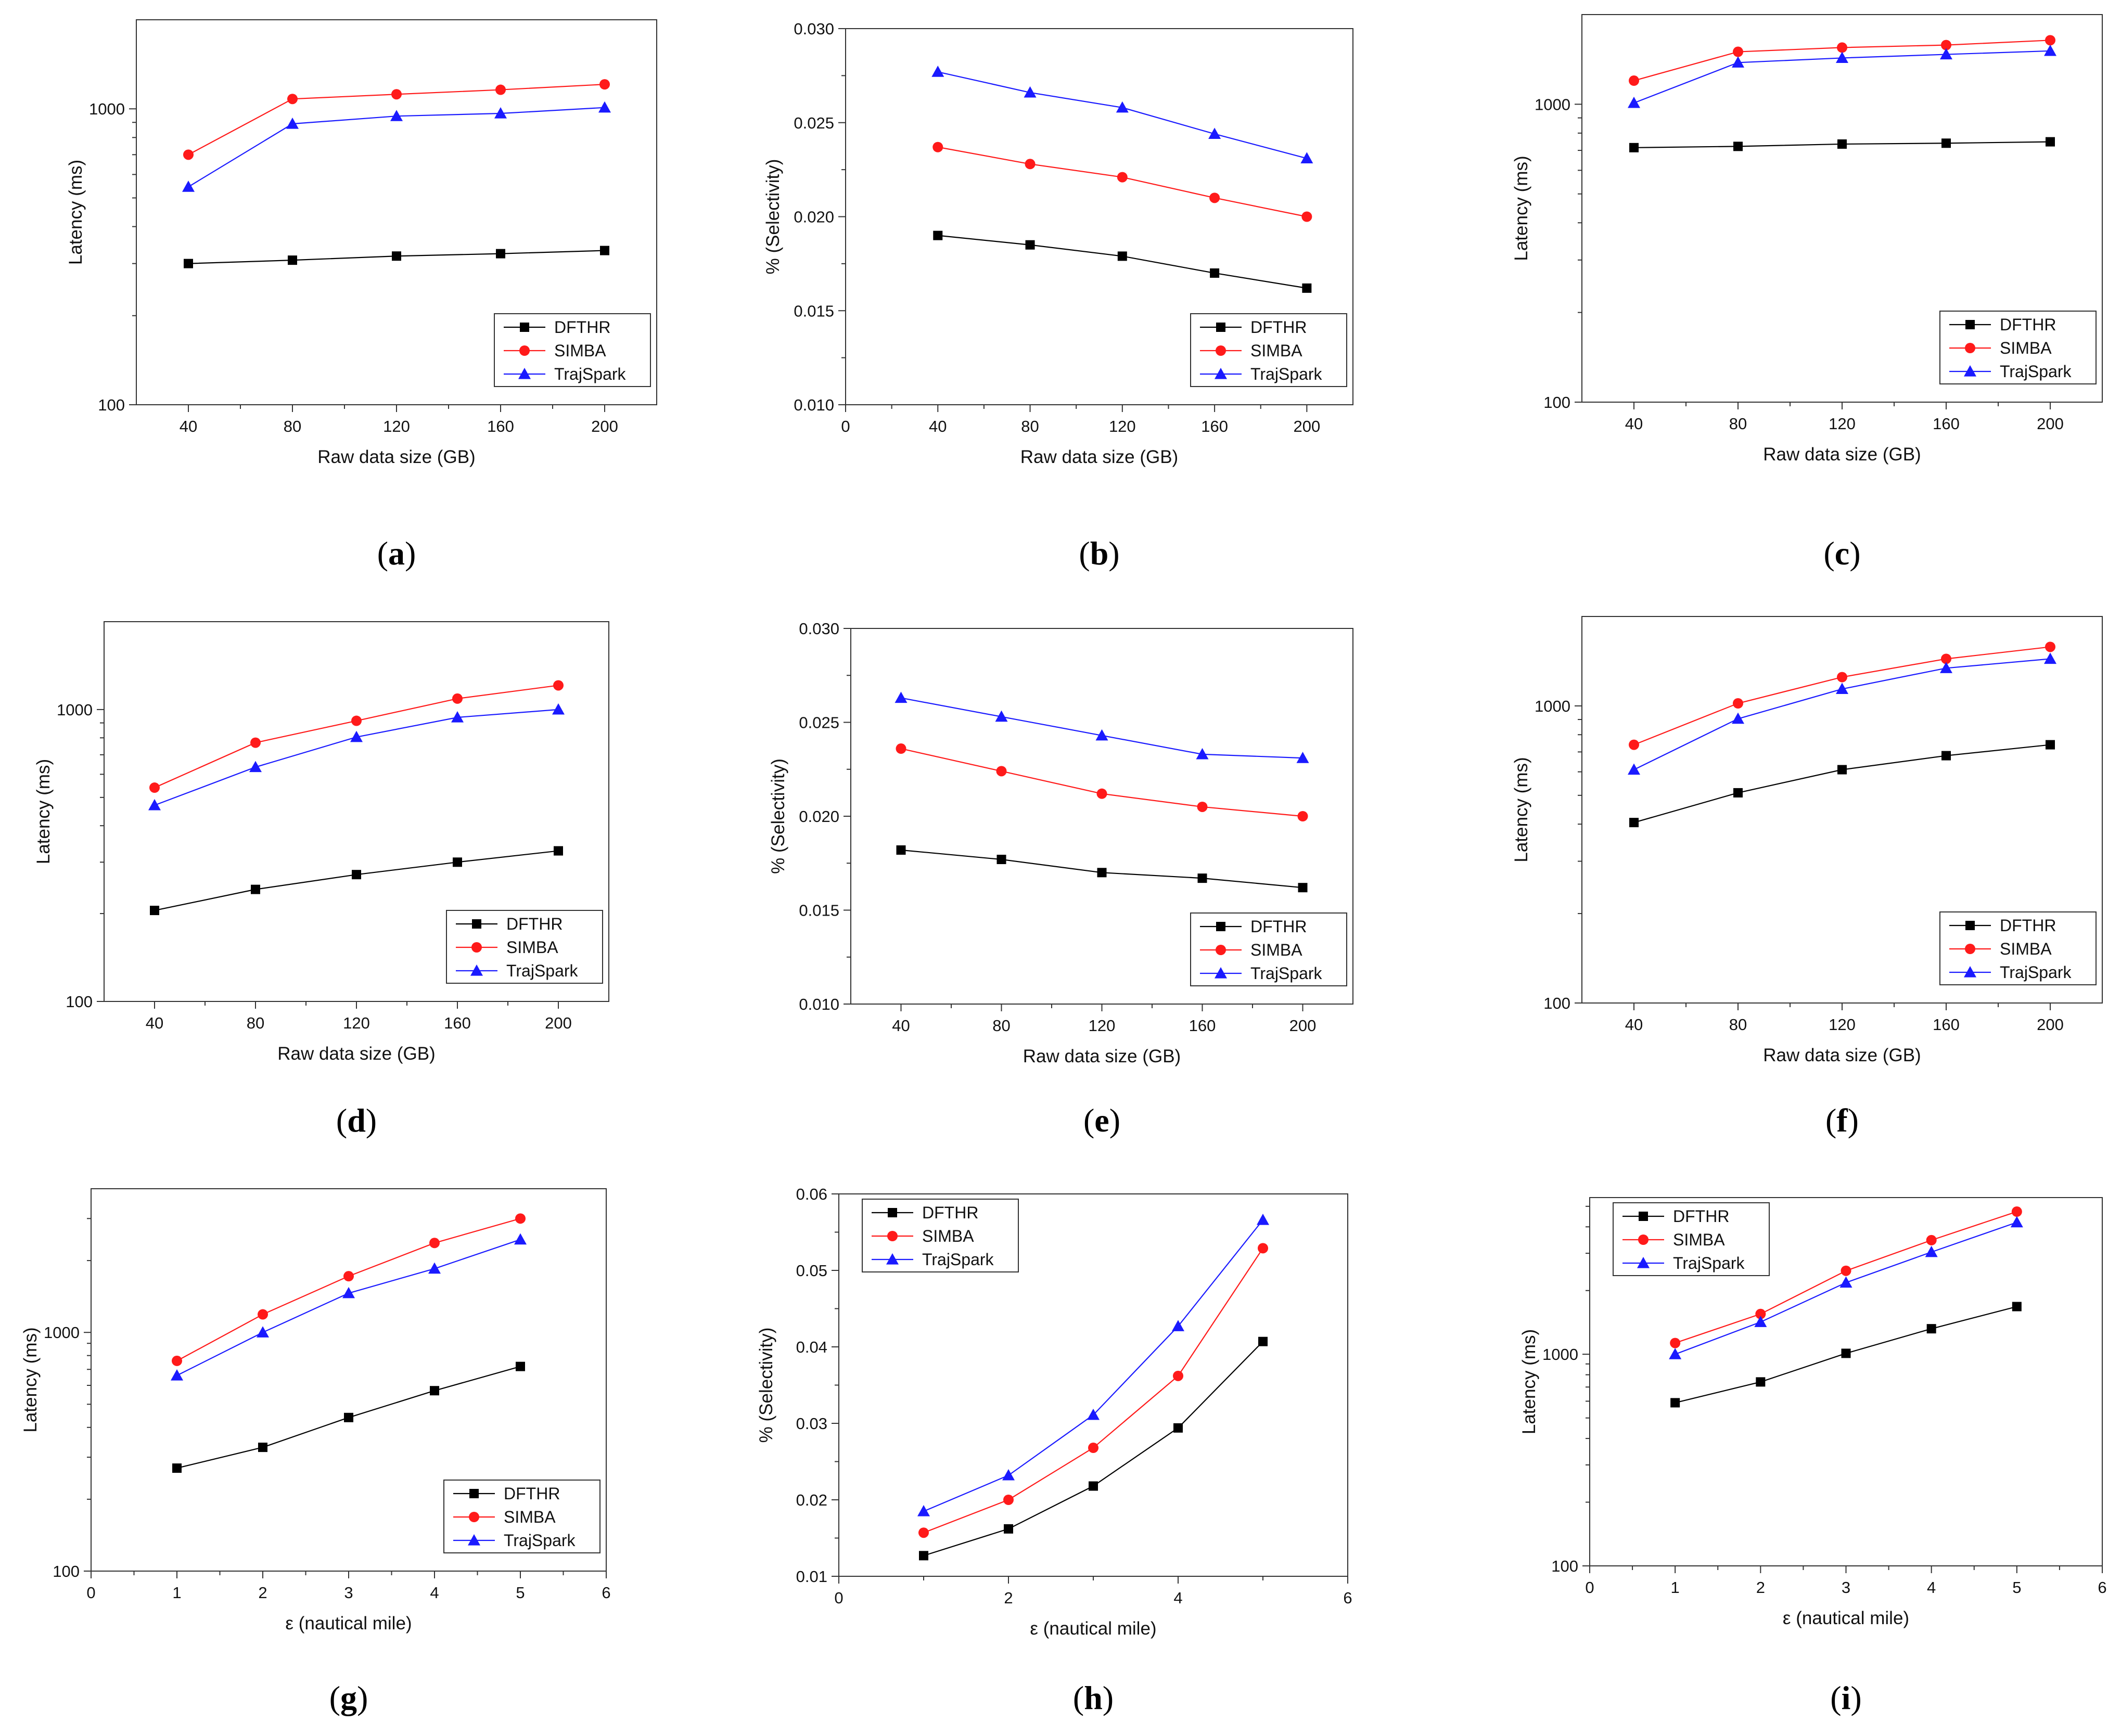 This screenshot has width=2121, height=1736. I want to click on x-tick-label: 1, so click(1675, 1587).